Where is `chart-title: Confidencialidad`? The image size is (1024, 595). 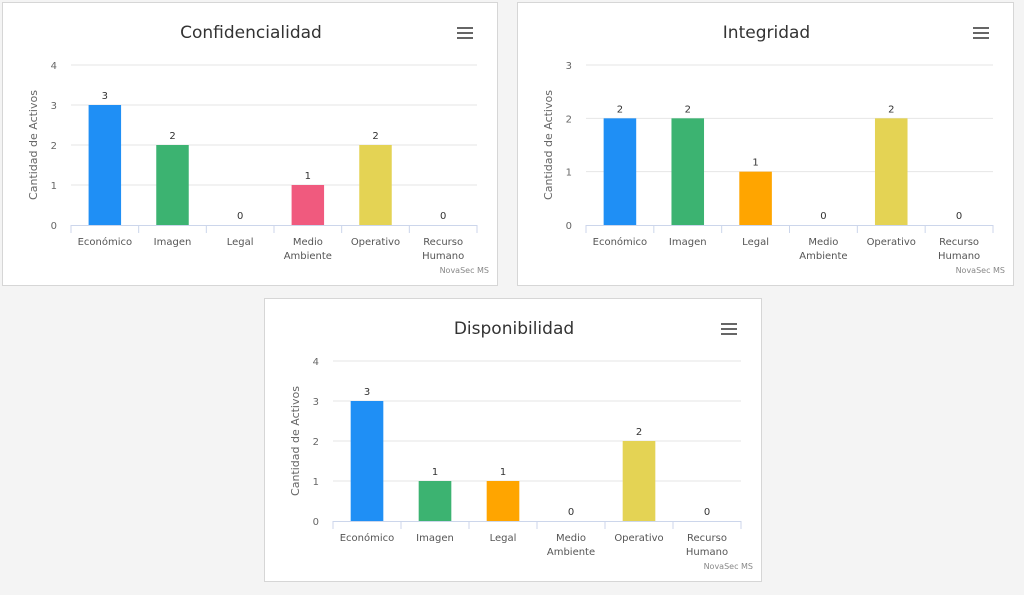 chart-title: Confidencialidad is located at coordinates (251, 33).